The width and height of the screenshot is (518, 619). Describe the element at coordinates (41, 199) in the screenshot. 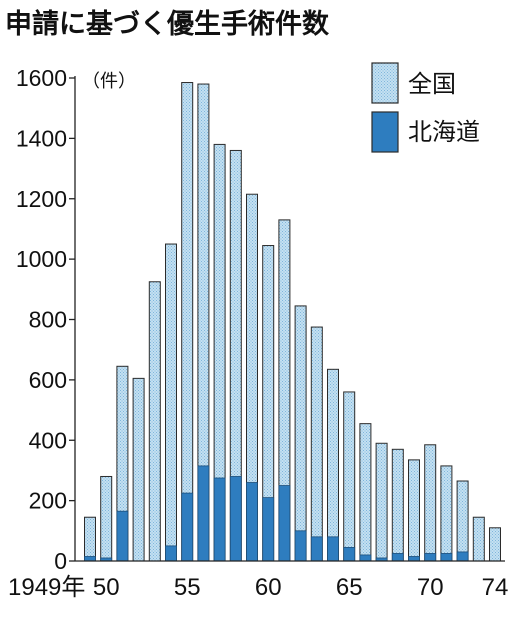

I see `y-tick-label: 1200` at that location.